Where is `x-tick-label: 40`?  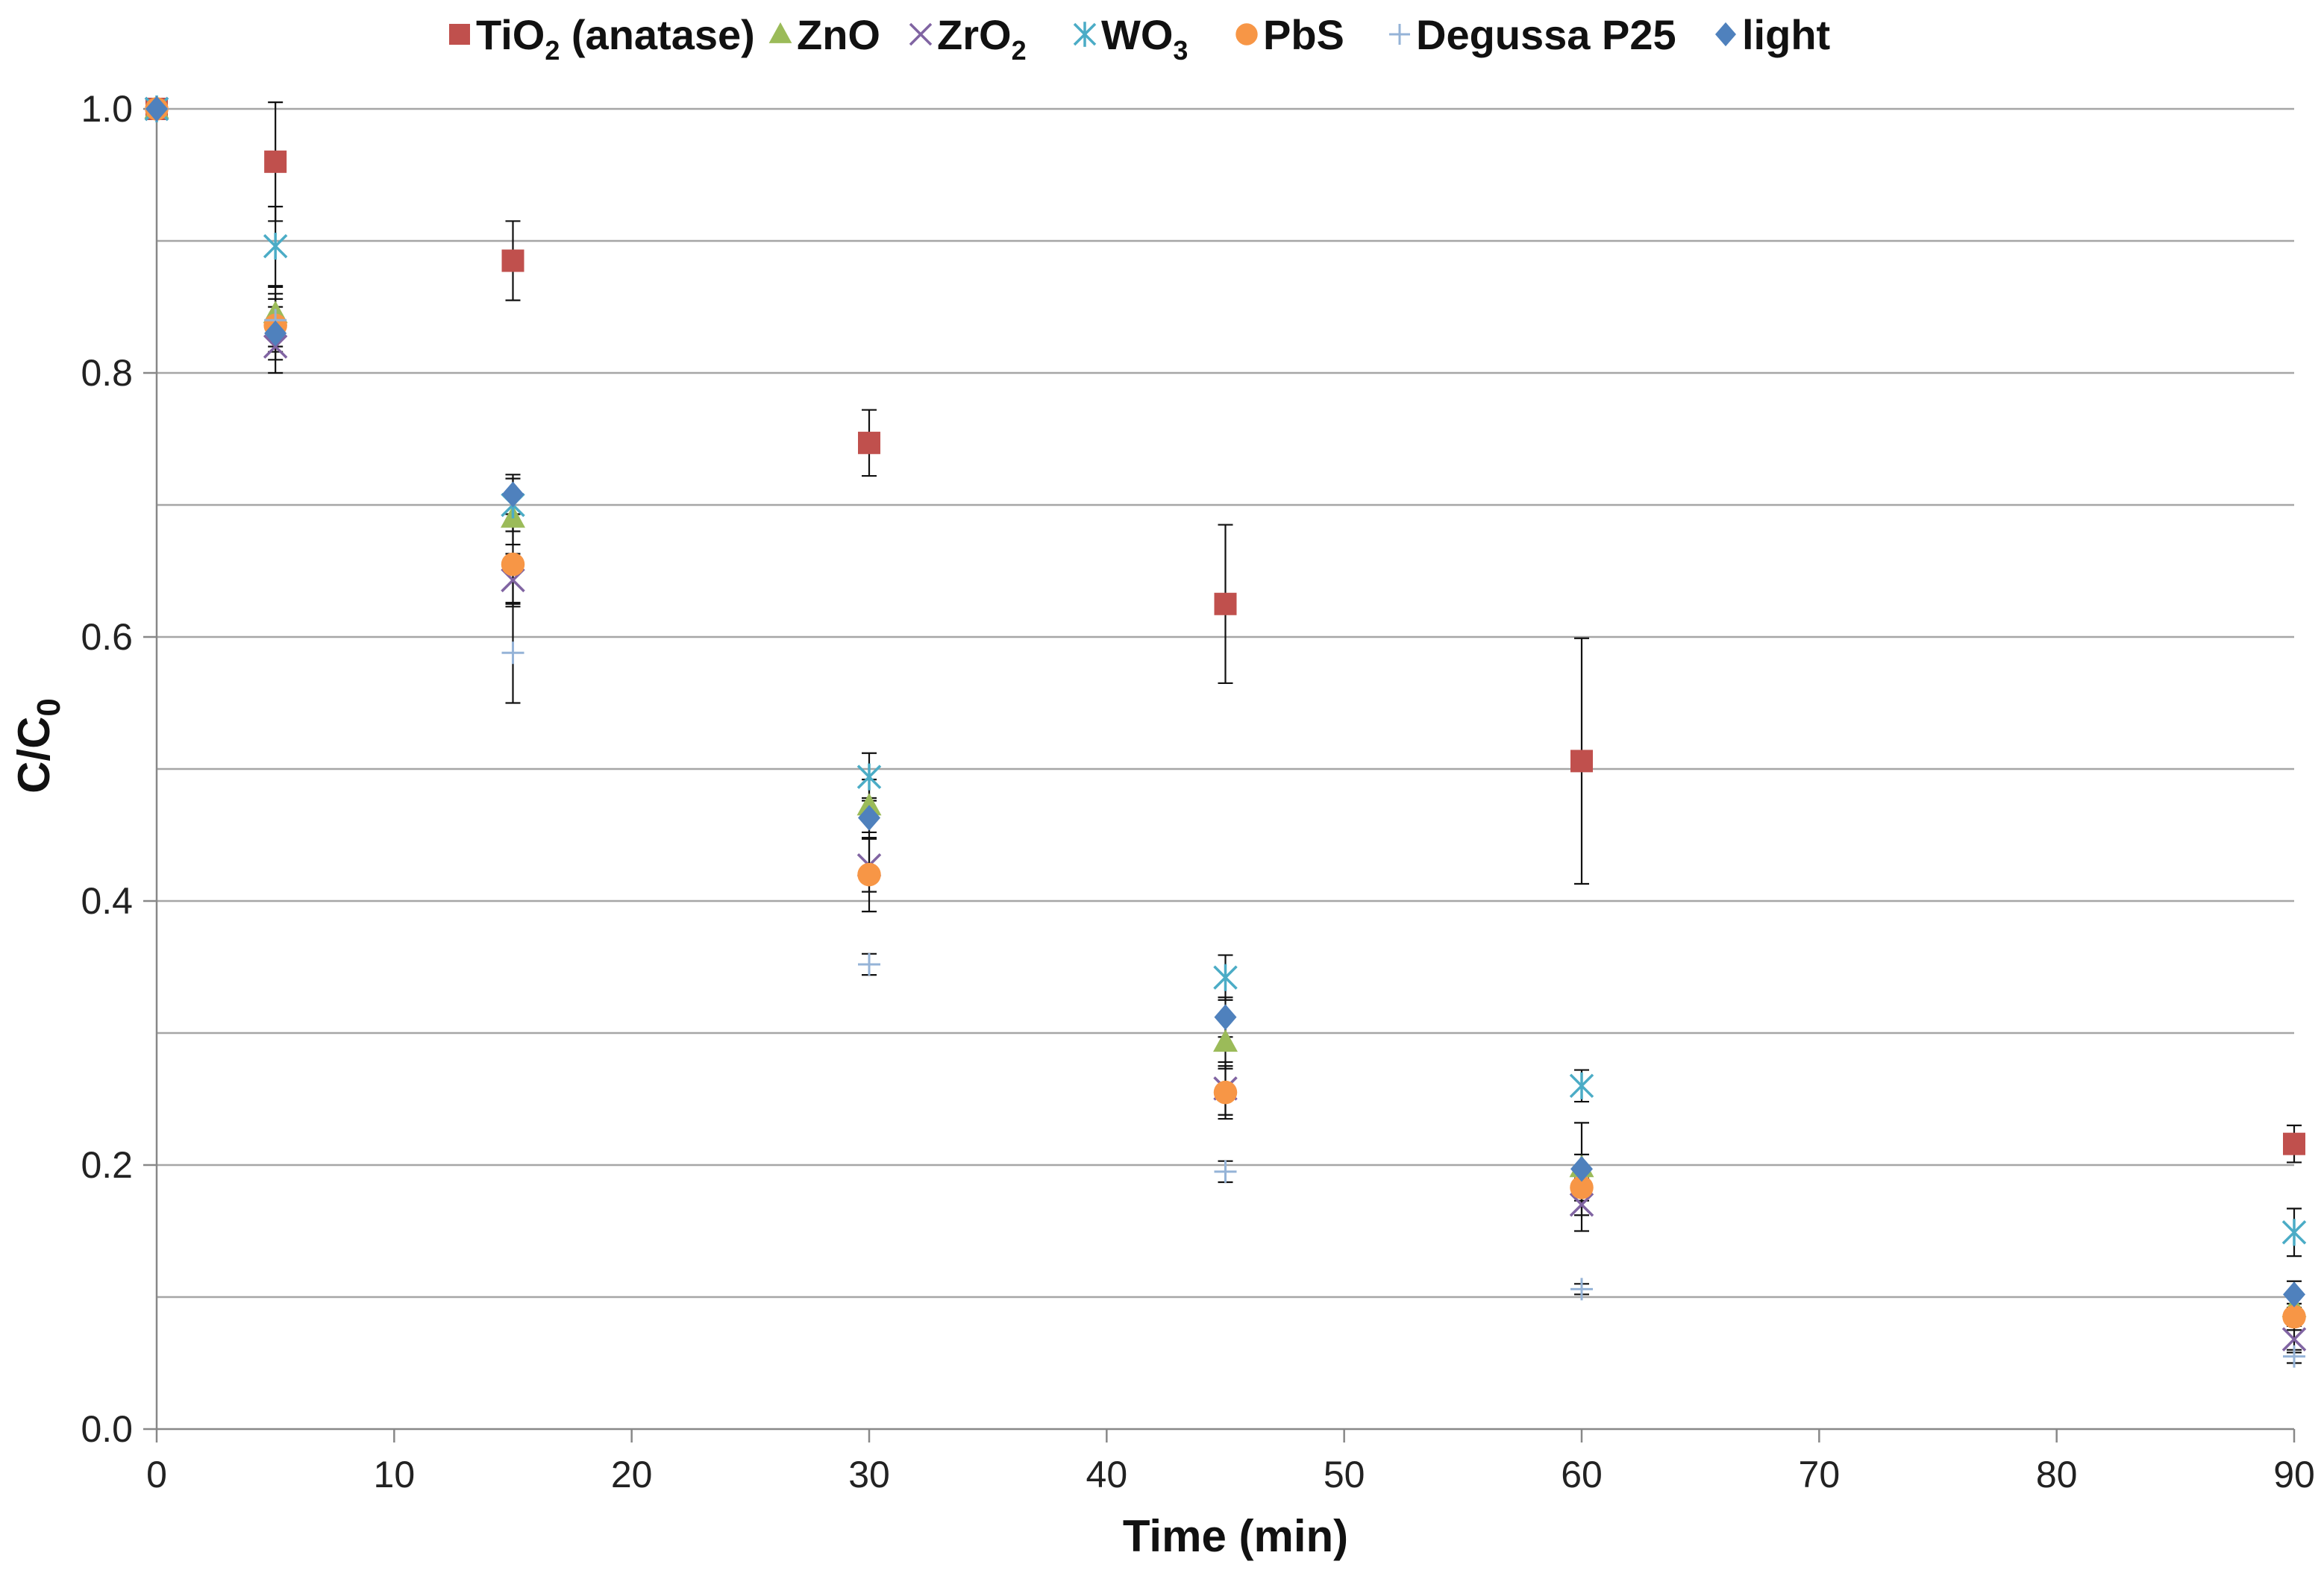
x-tick-label: 40 is located at coordinates (1107, 1474).